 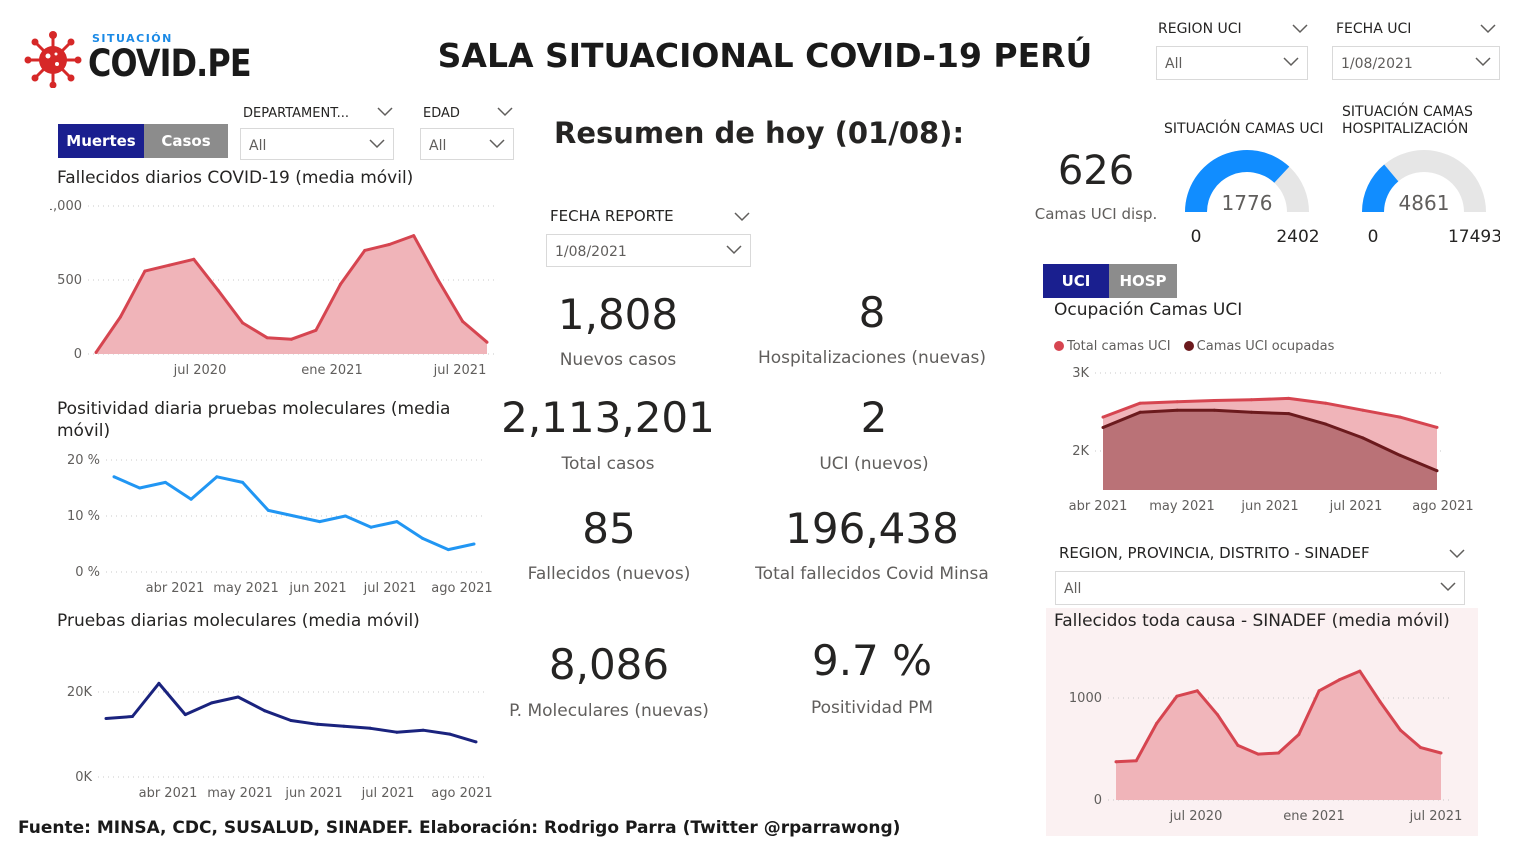 I want to click on region-uci-value: All, so click(x=1174, y=64).